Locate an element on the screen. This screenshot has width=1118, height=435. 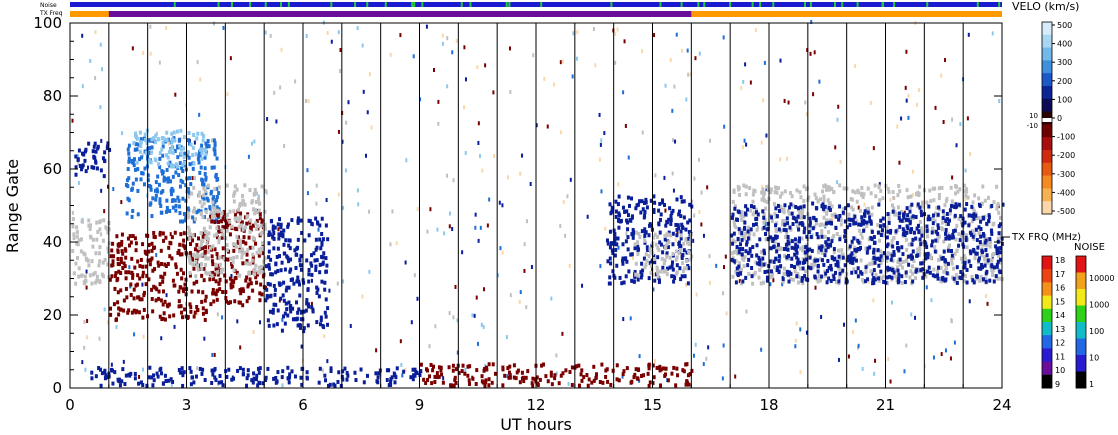
velocity-colorbar-swatch is located at coordinates (1047, 131).